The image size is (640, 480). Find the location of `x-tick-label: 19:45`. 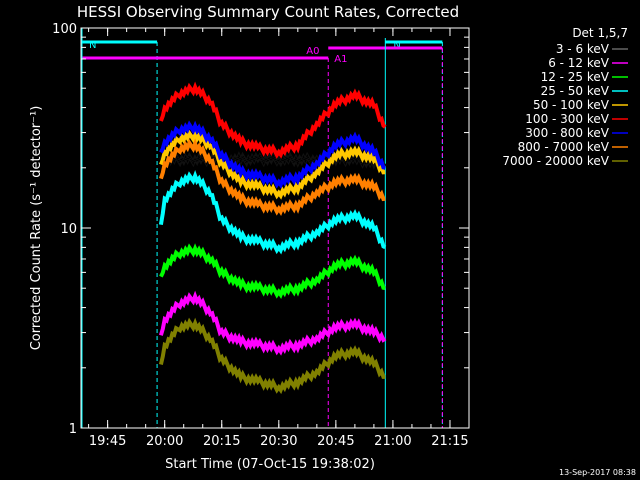

x-tick-label: 19:45 is located at coordinates (107, 441).